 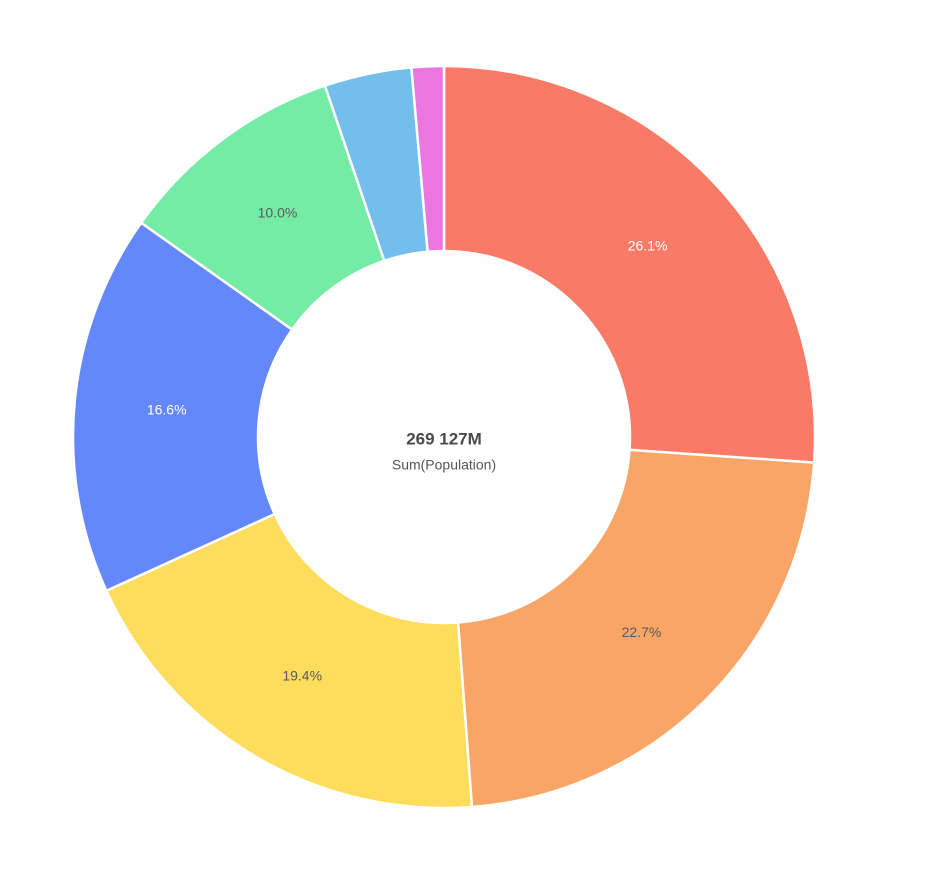 I want to click on slice-label-3: 19.4%, so click(x=302, y=675).